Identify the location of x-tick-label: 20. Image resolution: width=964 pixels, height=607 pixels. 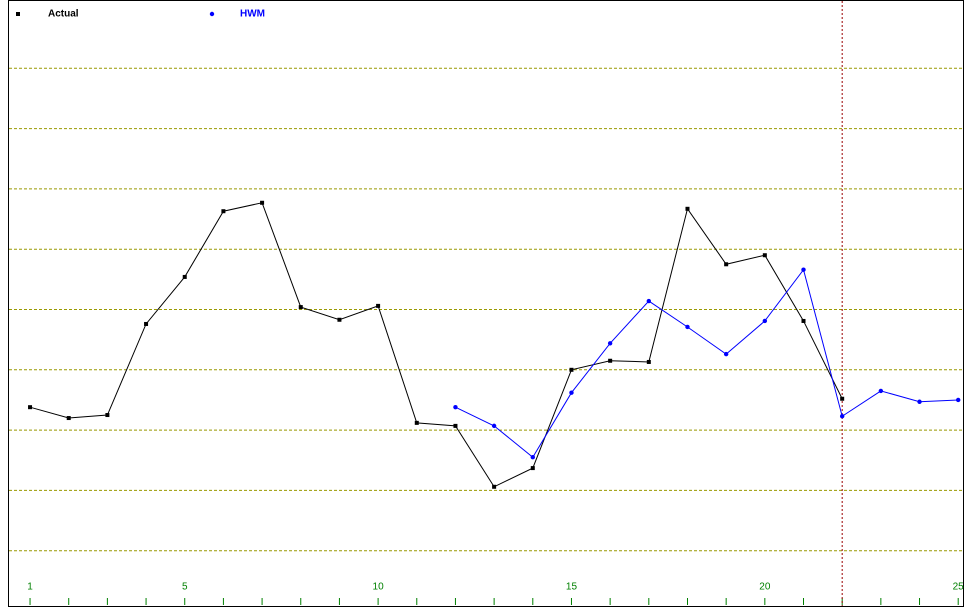
(765, 587).